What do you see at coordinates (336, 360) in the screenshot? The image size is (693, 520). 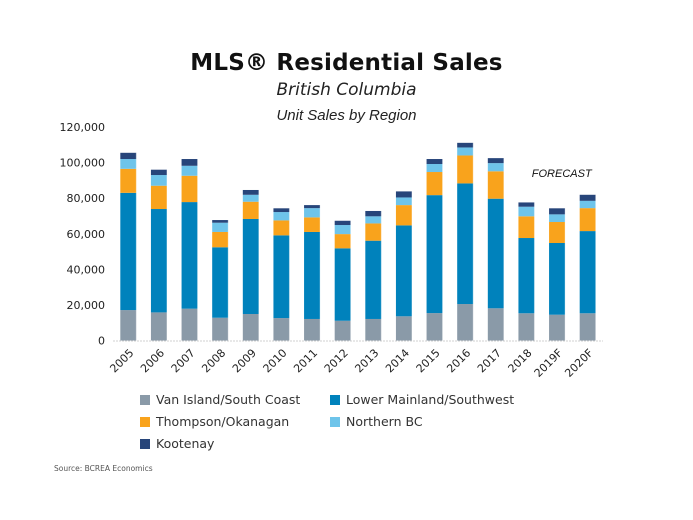 I see `x-tick-label: 2012` at bounding box center [336, 360].